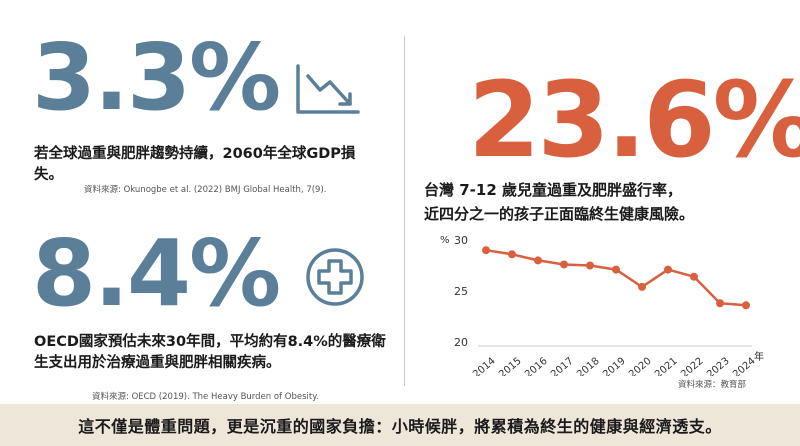  What do you see at coordinates (553, 190) in the screenshot?
I see `main-description-line1: 台灣 7-12 歲兒童過重及肥胖盛行率，` at bounding box center [553, 190].